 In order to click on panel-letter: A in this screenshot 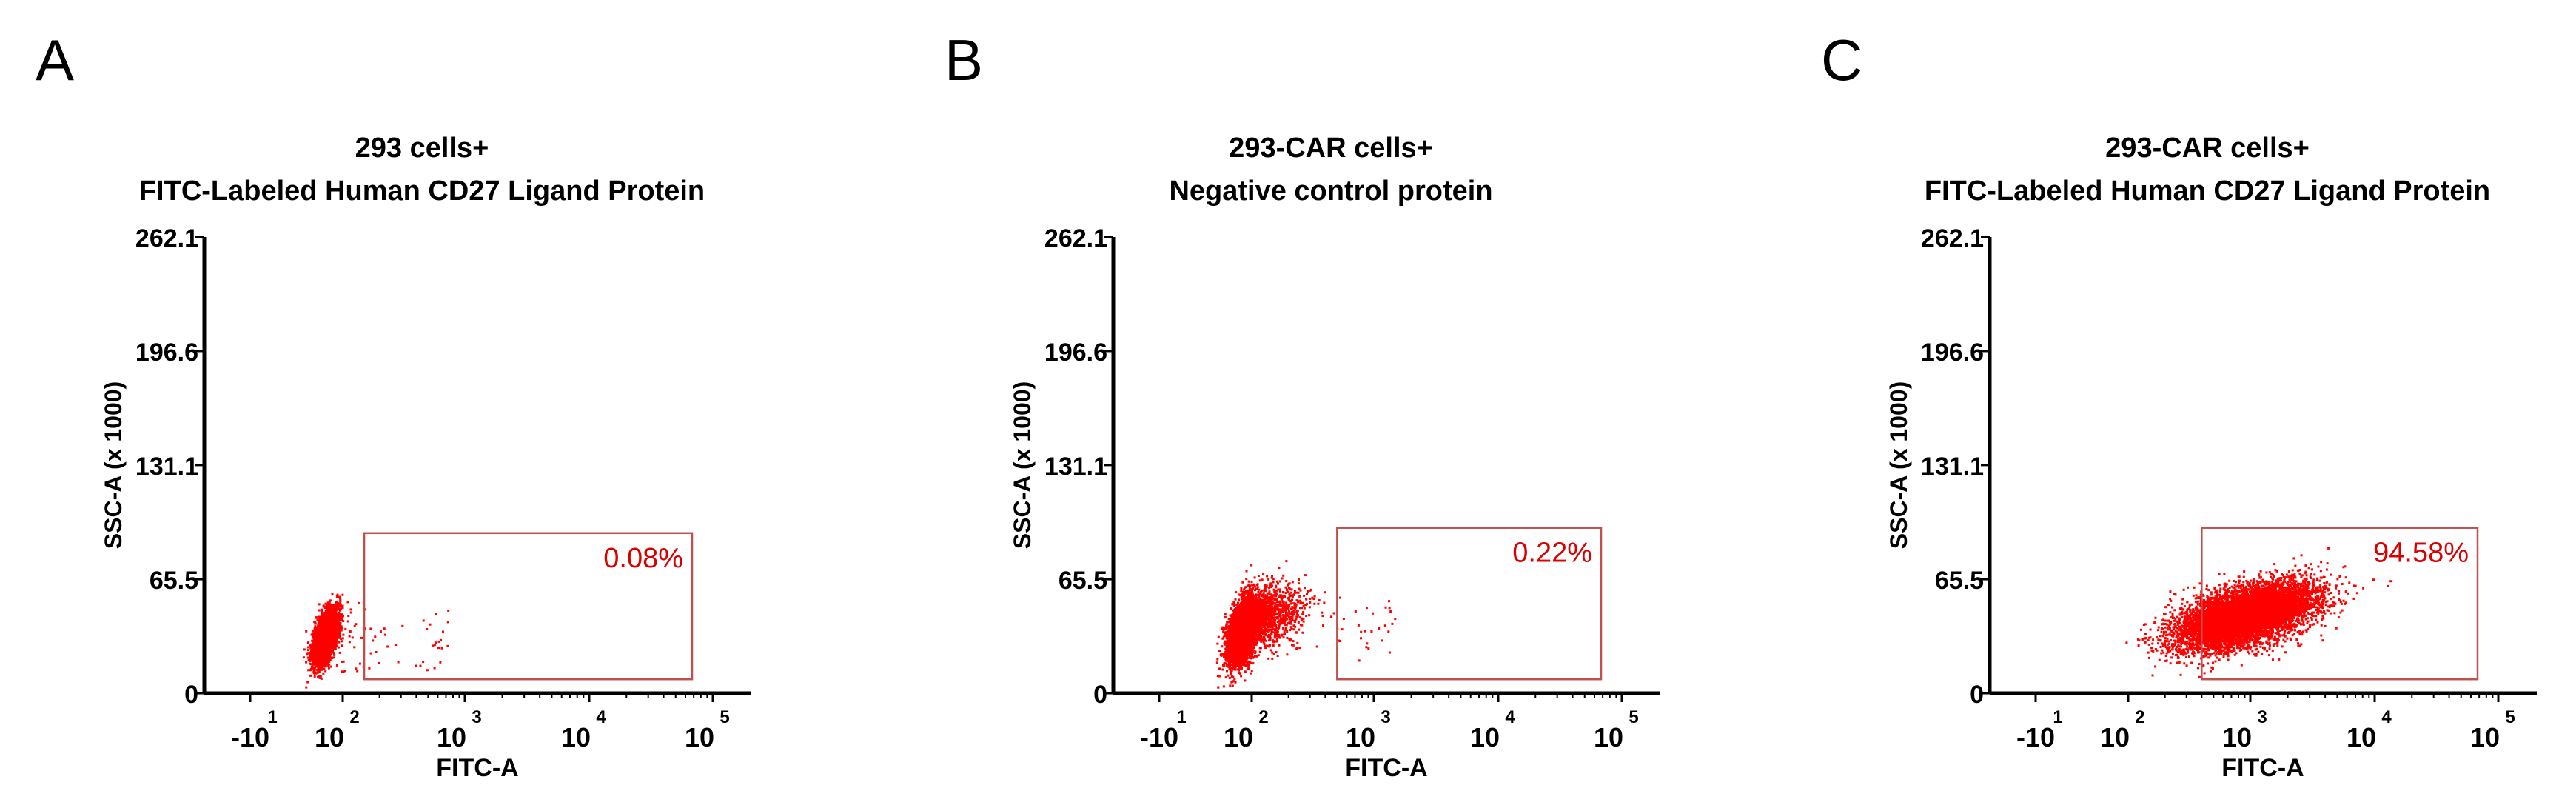, I will do `click(55, 60)`.